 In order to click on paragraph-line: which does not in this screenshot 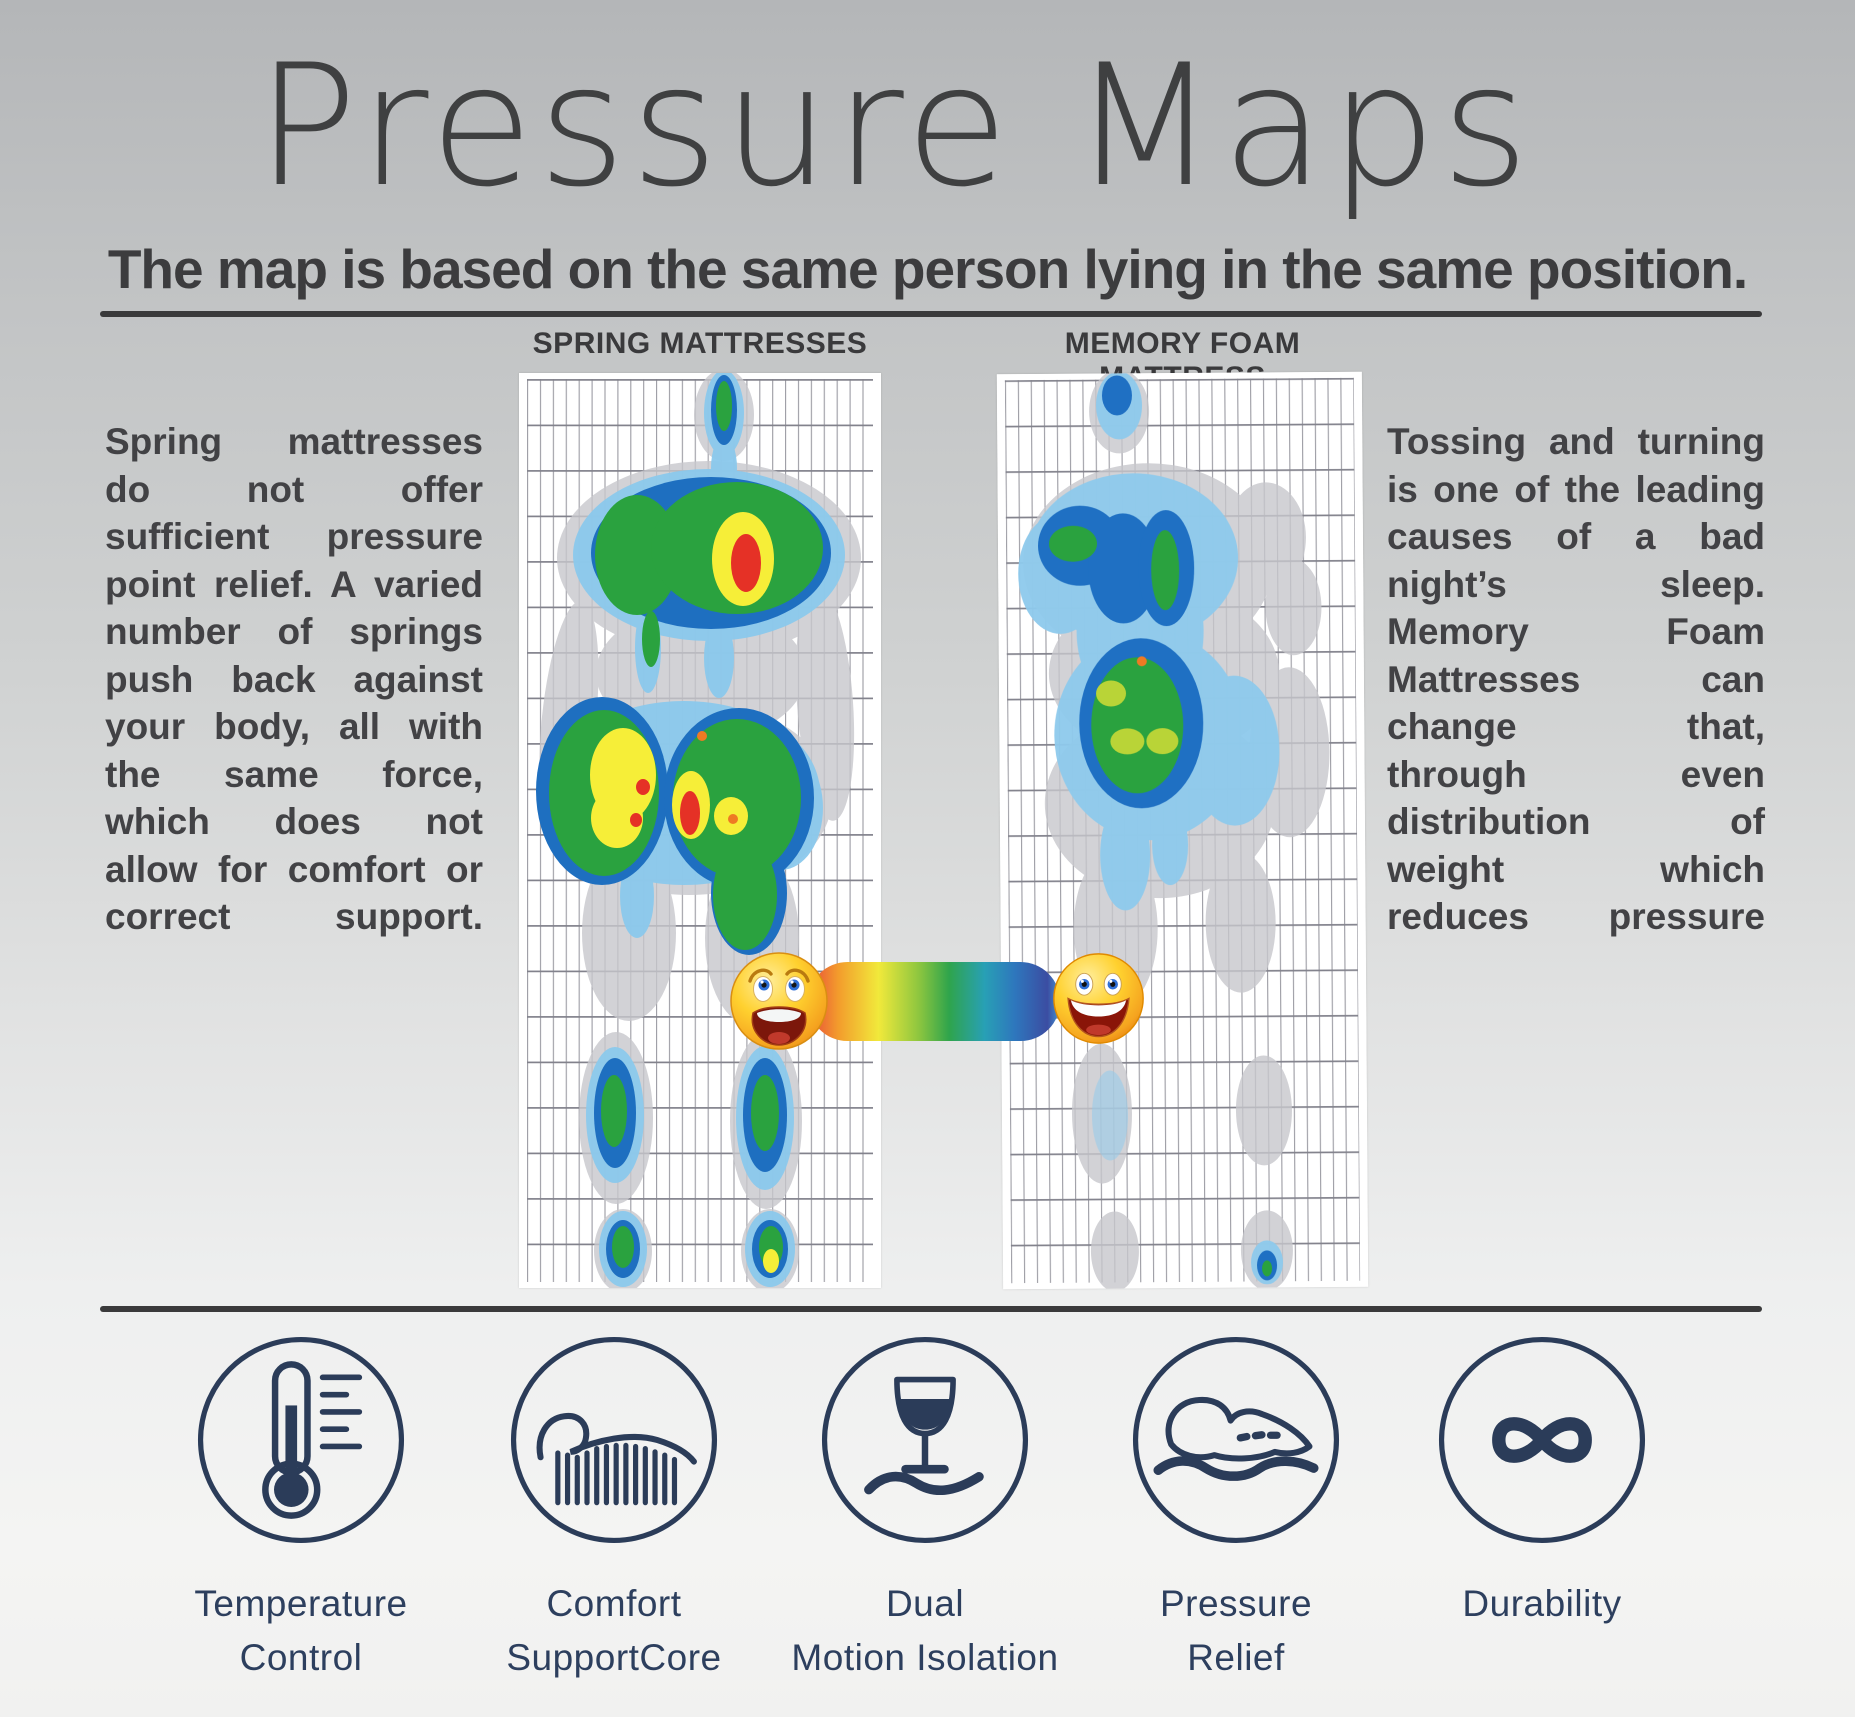, I will do `click(294, 821)`.